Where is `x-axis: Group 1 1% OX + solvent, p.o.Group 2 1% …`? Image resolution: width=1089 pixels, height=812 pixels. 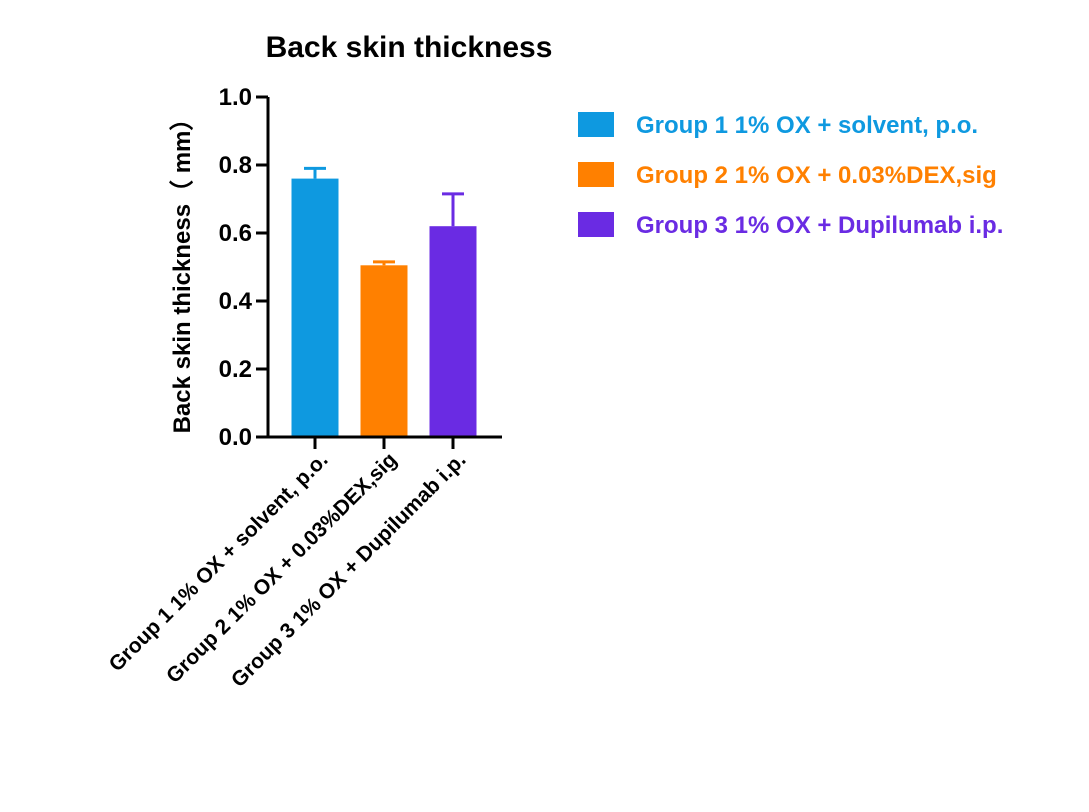
x-axis: Group 1 1% OX + solvent, p.o.Group 2 1% … is located at coordinates (303, 563).